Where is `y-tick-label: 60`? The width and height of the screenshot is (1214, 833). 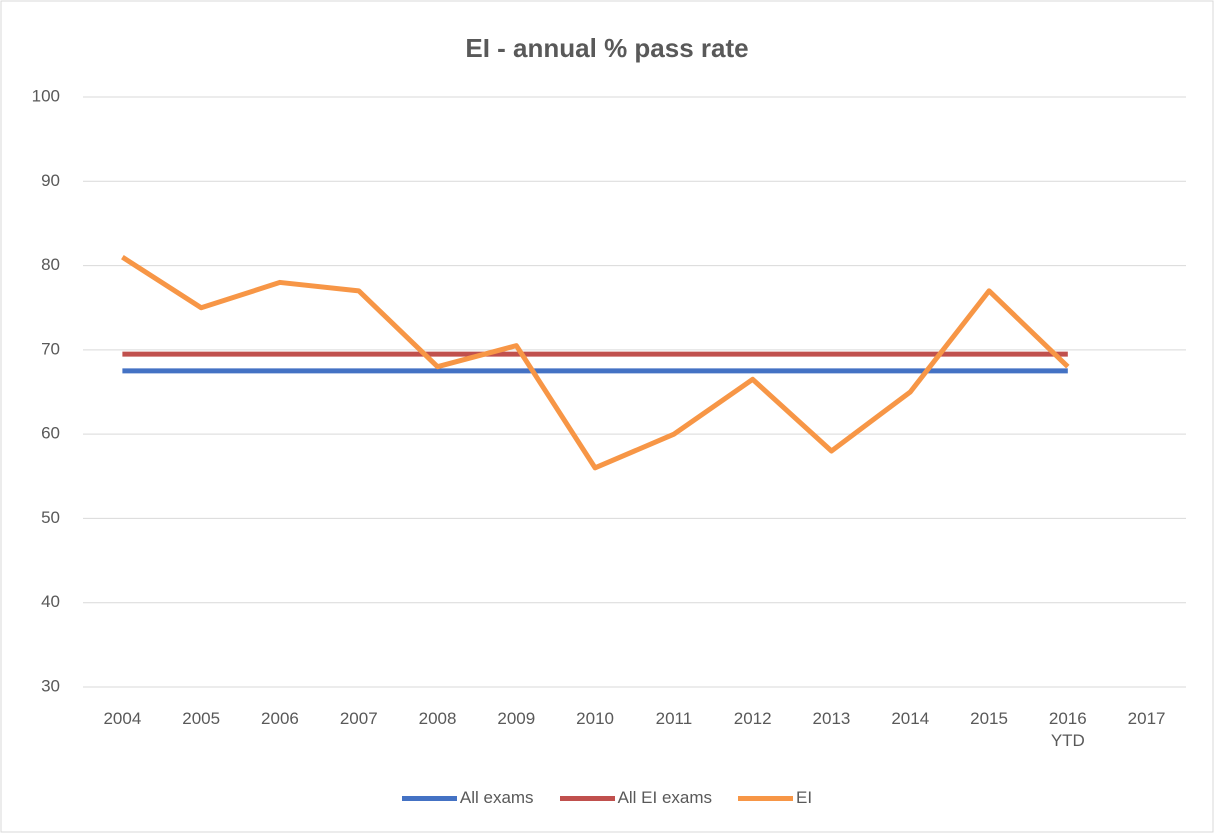
y-tick-label: 60 is located at coordinates (50, 433).